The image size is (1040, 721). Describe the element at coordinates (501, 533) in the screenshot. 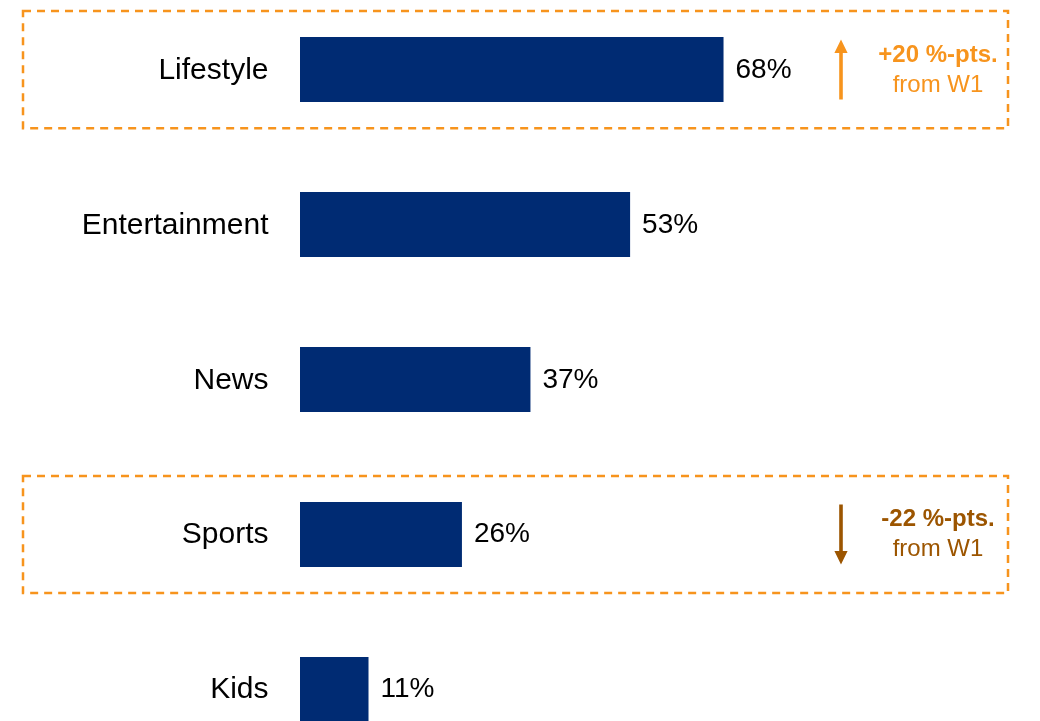

I see `data-label: 26%` at that location.